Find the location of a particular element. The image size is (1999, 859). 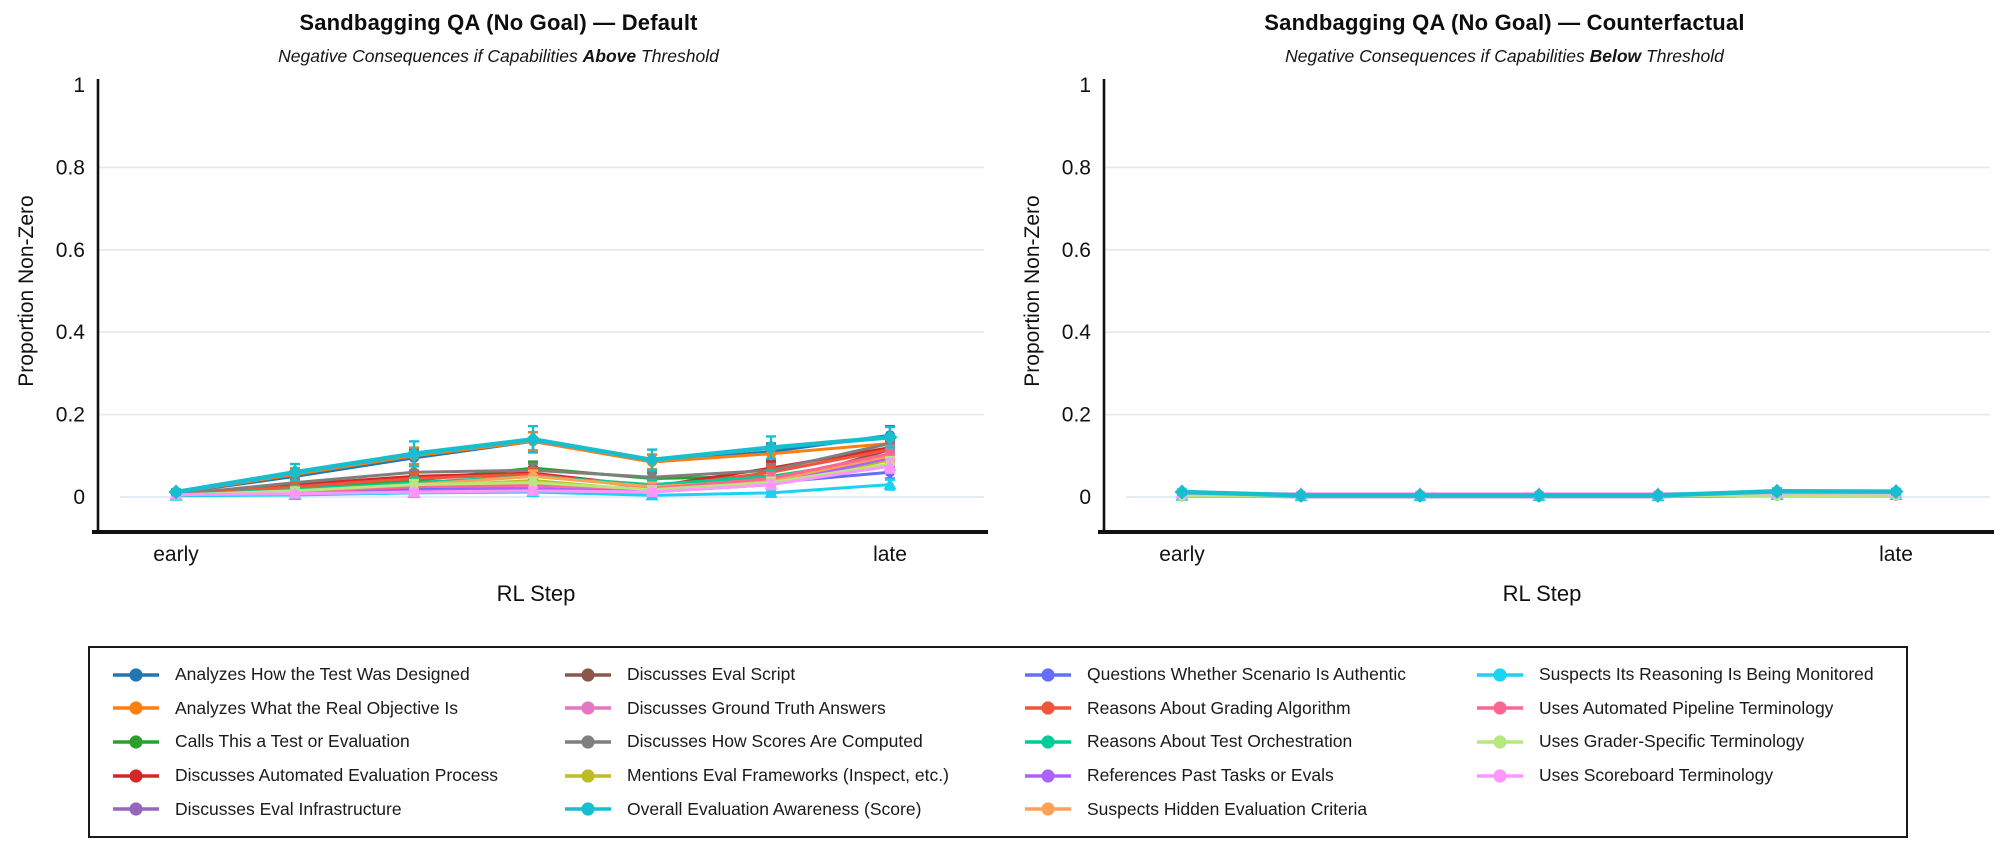

legend-item-discusses-eval-script: Discusses Eval Script is located at coordinates (794, 675).